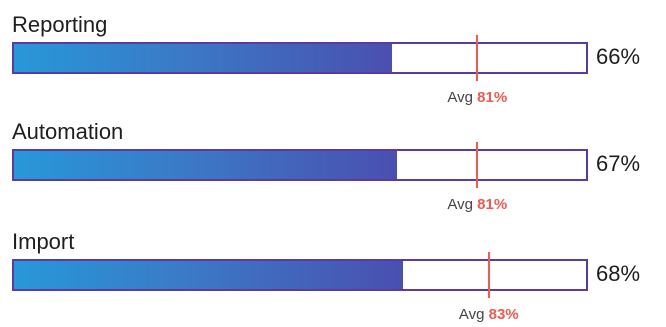  What do you see at coordinates (618, 273) in the screenshot?
I see `value-label: 68%` at bounding box center [618, 273].